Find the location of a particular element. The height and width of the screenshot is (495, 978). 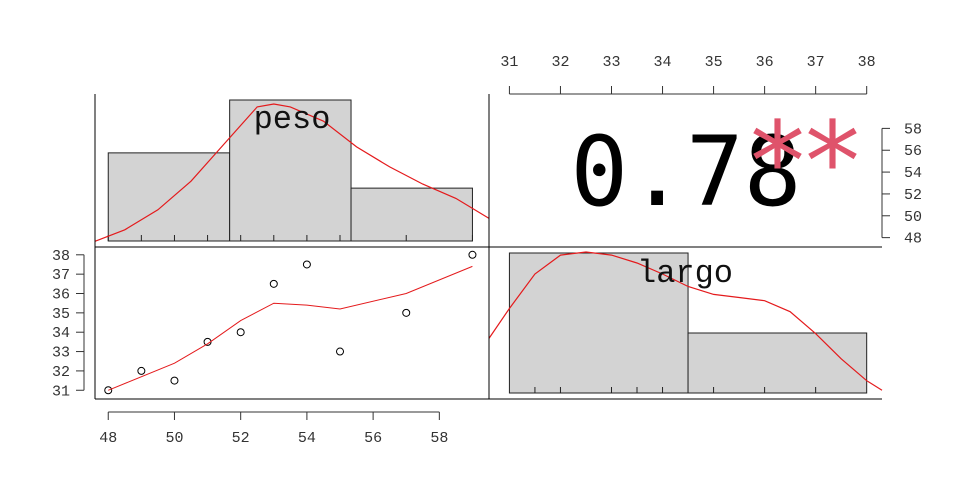

tick-label-top-0: 31 is located at coordinates (509, 62).